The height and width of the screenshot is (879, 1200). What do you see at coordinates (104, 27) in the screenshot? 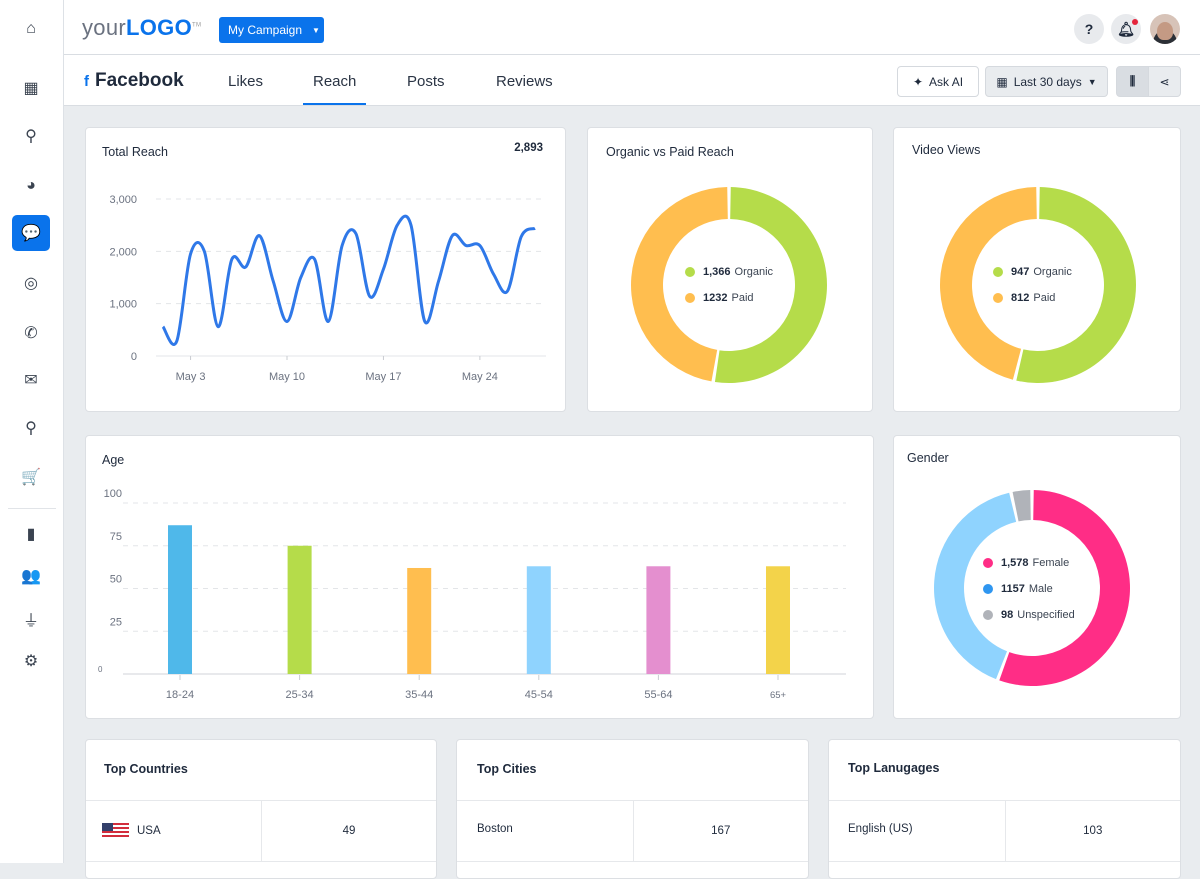
I see `logo-prefix: your` at bounding box center [104, 27].